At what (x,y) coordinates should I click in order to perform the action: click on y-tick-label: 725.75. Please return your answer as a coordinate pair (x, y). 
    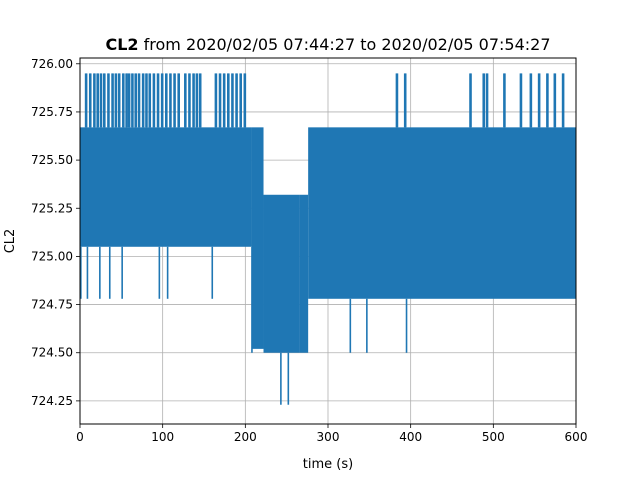
    Looking at the image, I should click on (52, 112).